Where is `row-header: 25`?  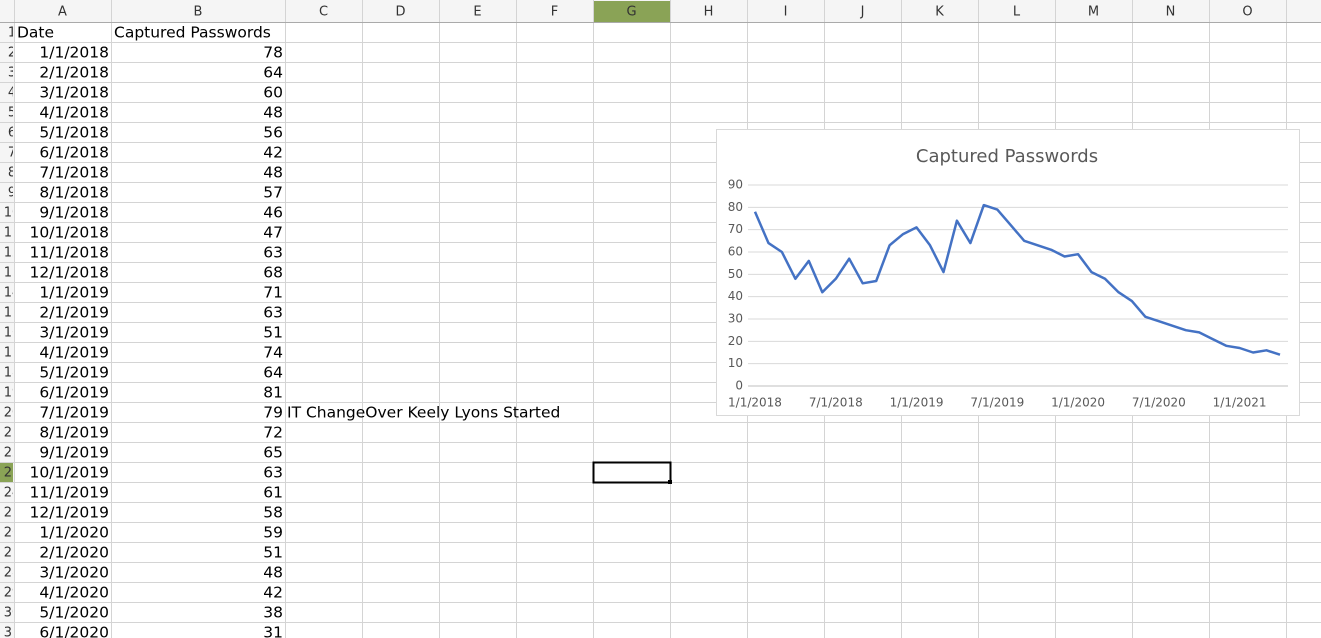 row-header: 25 is located at coordinates (12, 513).